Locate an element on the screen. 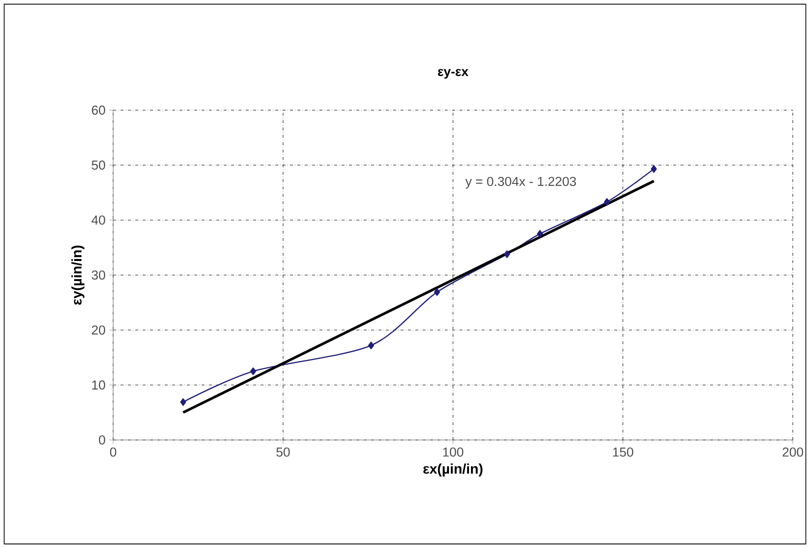 The width and height of the screenshot is (810, 548). y-tick-label: 40 is located at coordinates (99, 220).